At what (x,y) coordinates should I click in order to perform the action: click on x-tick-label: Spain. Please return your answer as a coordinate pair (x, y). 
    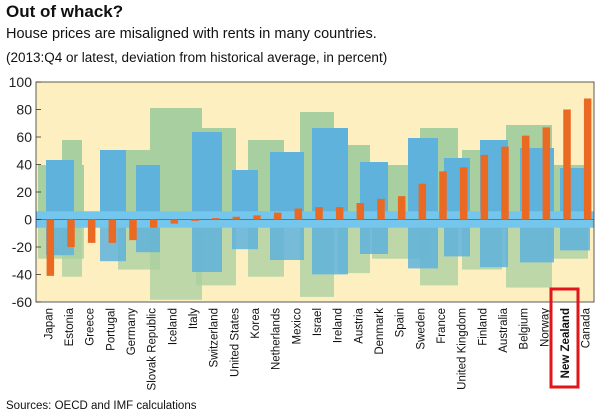
    Looking at the image, I should click on (401, 322).